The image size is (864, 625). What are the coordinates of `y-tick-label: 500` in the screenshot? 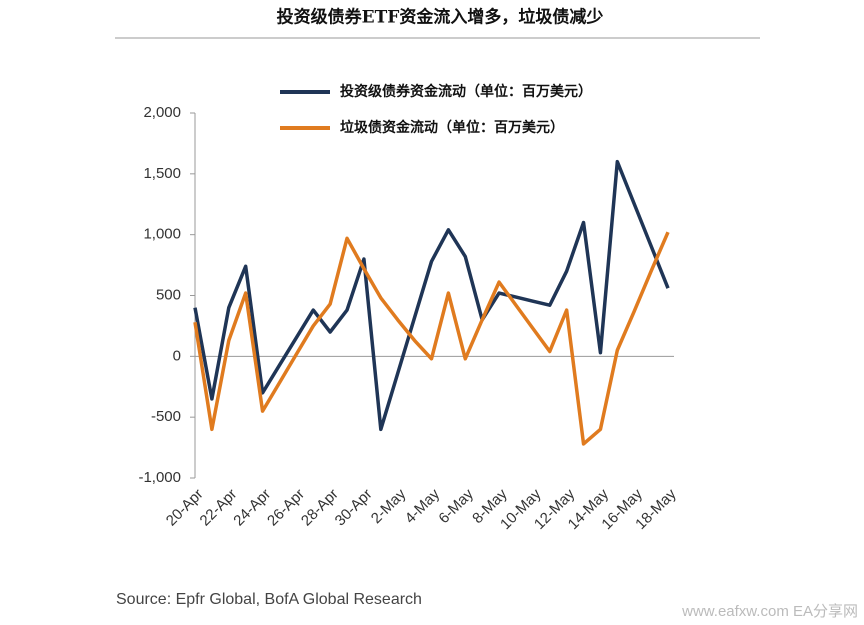 It's located at (168, 294).